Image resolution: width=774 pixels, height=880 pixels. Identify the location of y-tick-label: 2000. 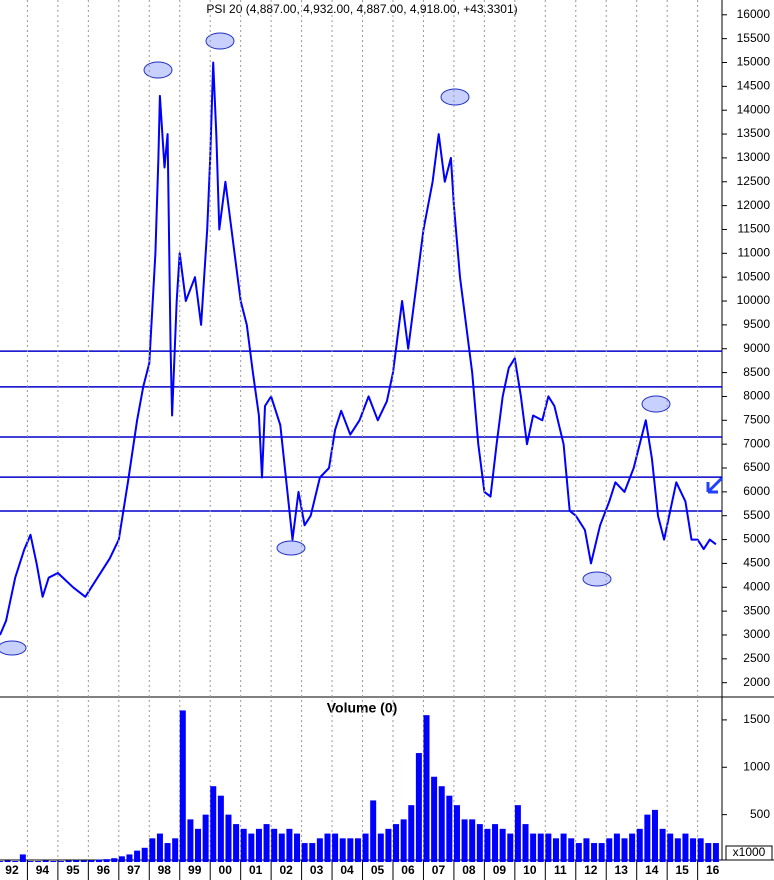
(756, 682).